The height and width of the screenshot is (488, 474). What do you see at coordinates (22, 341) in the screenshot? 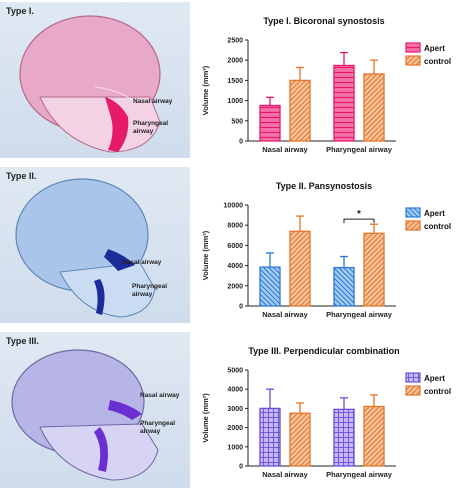
I see `panel-label: Type III.` at bounding box center [22, 341].